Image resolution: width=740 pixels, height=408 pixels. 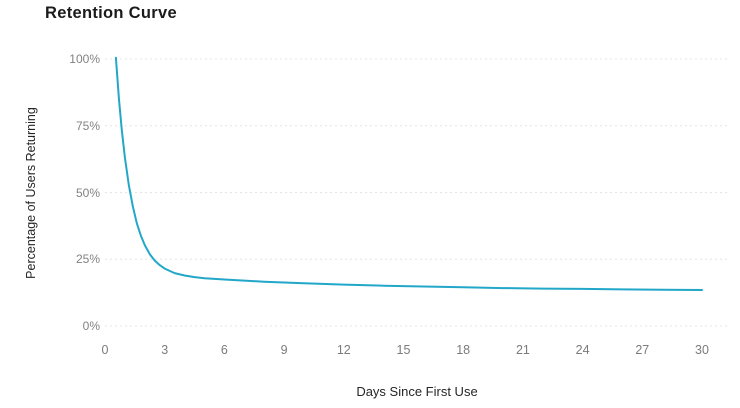 What do you see at coordinates (463, 350) in the screenshot?
I see `x-tick-label: 18` at bounding box center [463, 350].